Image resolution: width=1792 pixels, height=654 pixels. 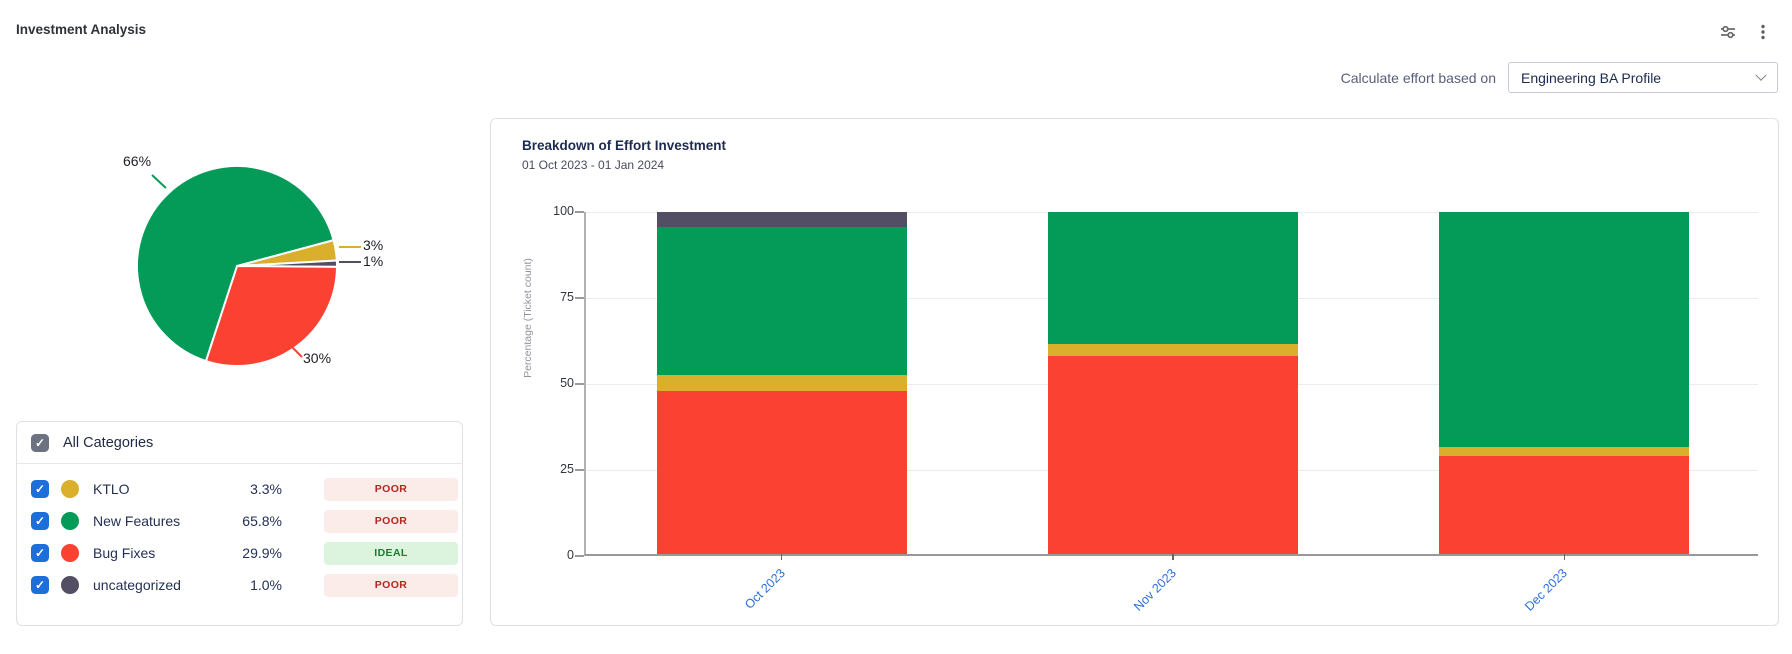 What do you see at coordinates (271, 315) in the screenshot?
I see `pie-slice-bug-fixes` at bounding box center [271, 315].